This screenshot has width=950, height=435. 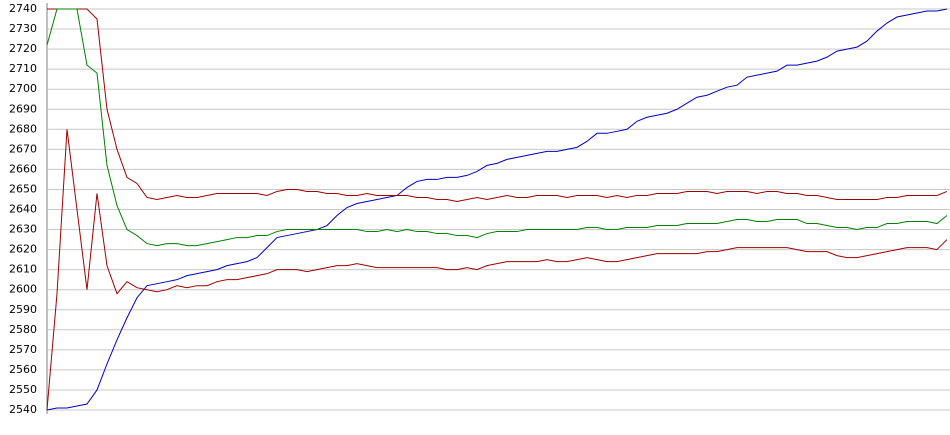 What do you see at coordinates (23, 168) in the screenshot?
I see `y-tick-label: 2660` at bounding box center [23, 168].